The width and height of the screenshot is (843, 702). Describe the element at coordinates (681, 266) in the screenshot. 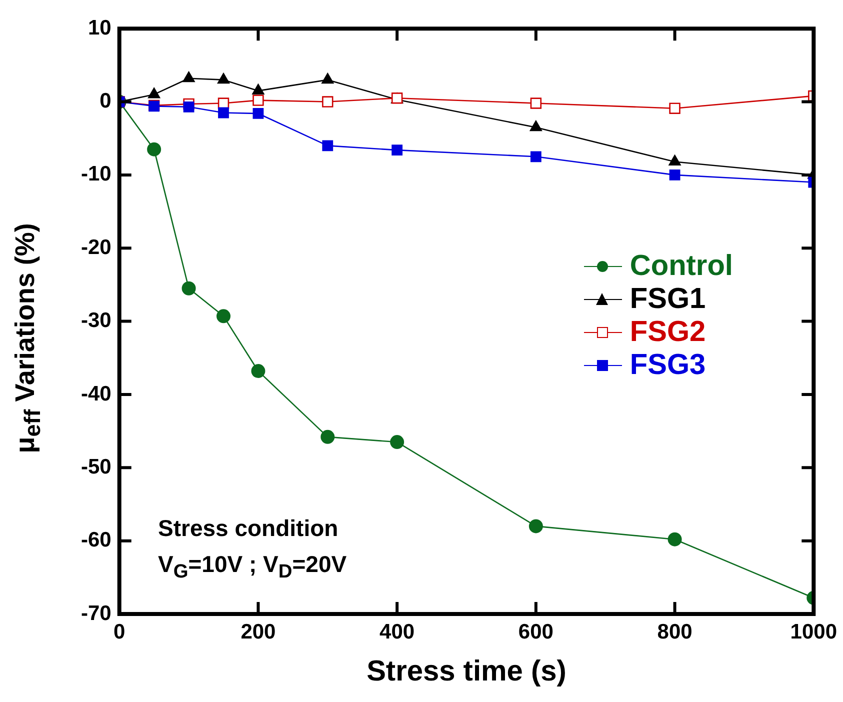

I see `legend-label: Control` at that location.